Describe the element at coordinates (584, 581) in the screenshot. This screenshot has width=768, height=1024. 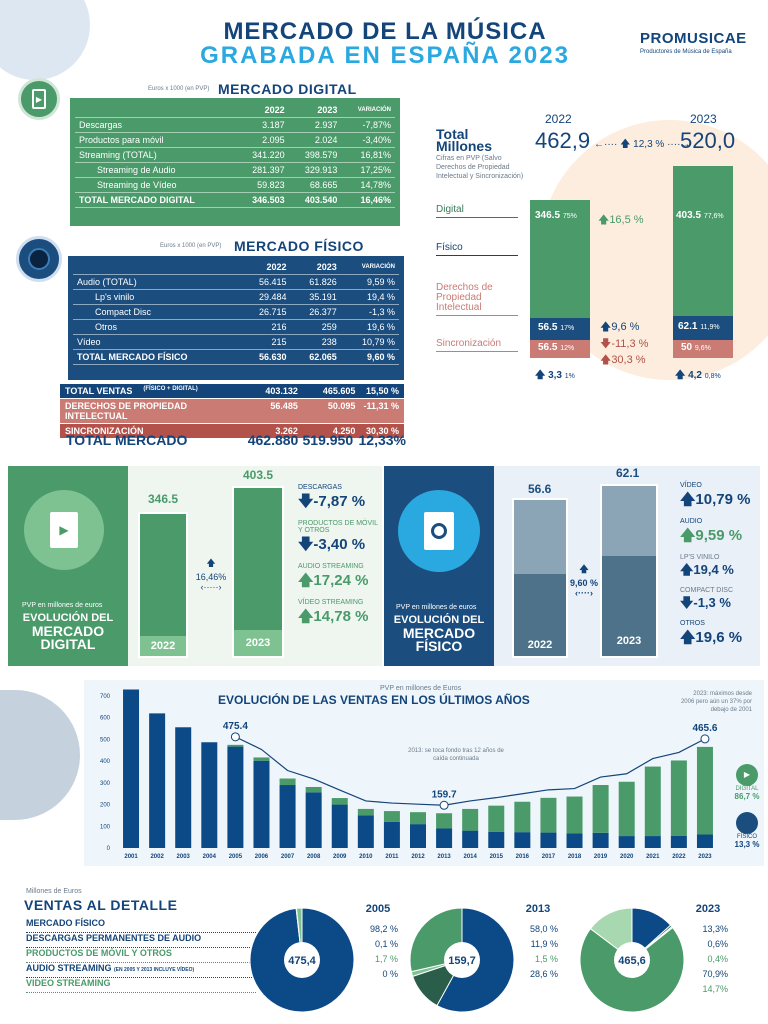
I see `evo-fisico-var: 🡅 9,60 % ‹····›` at that location.